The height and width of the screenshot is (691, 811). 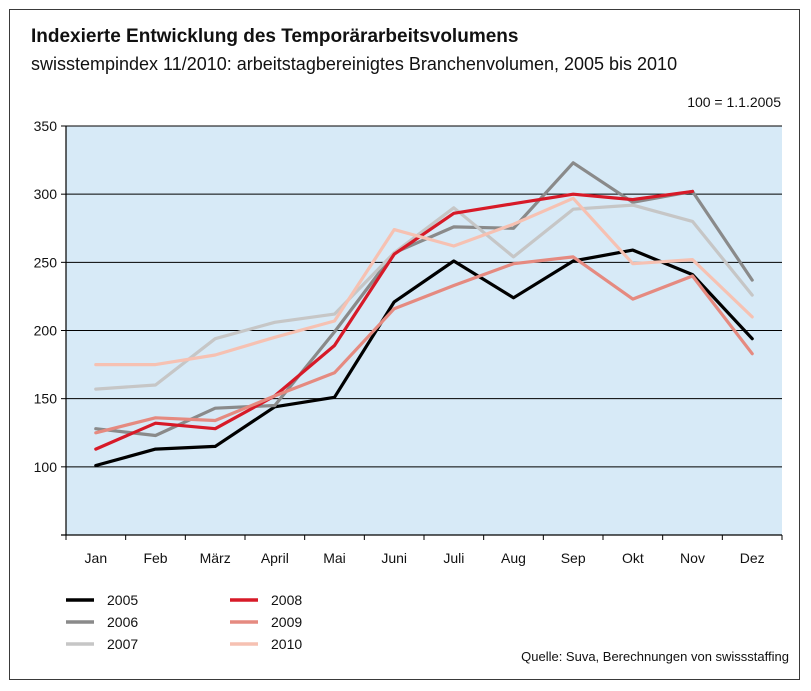 I want to click on legend-label-2006: 2006, so click(x=122, y=622).